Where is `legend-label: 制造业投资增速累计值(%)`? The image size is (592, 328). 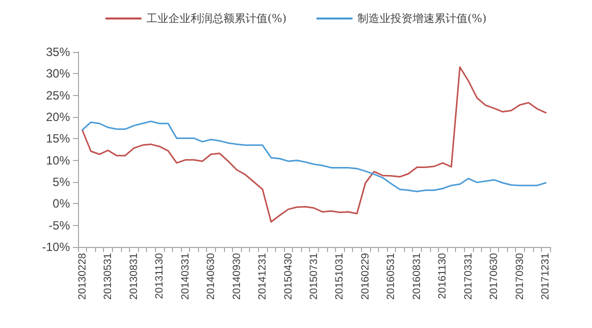
legend-label: 制造业投资增速累计值(%) is located at coordinates (422, 18).